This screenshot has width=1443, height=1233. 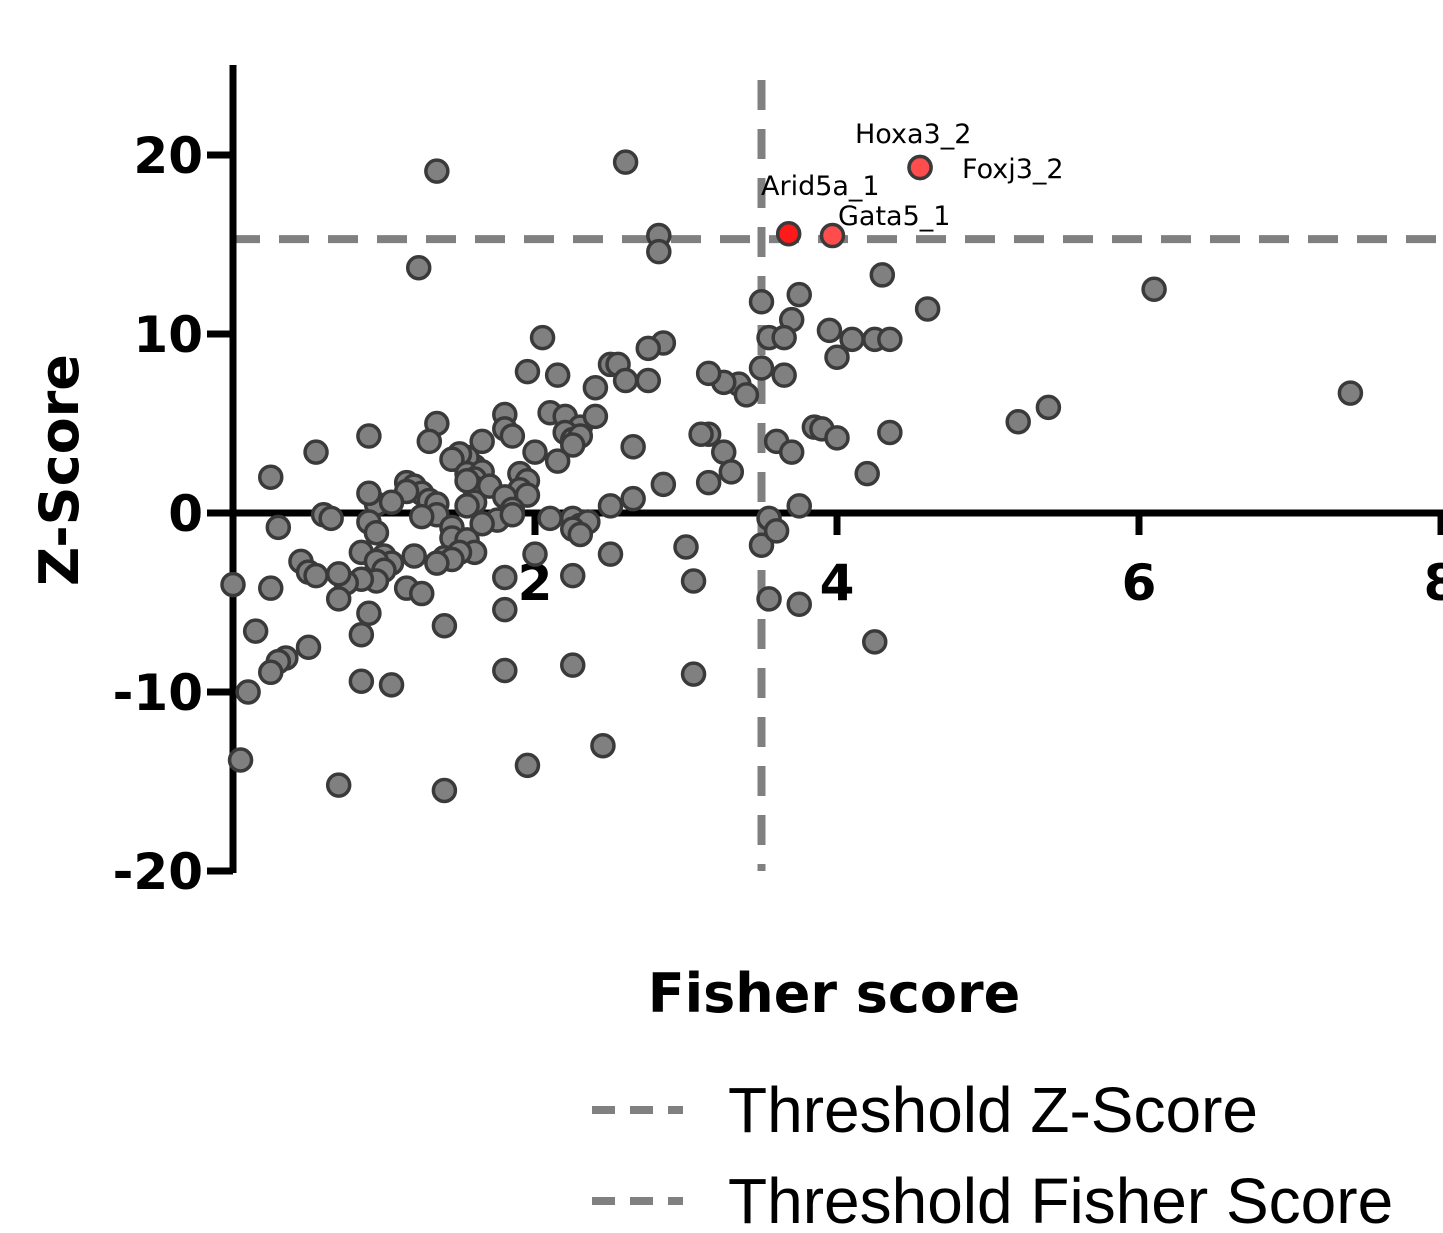 What do you see at coordinates (185, 514) in the screenshot?
I see `y-tick-label: 0` at bounding box center [185, 514].